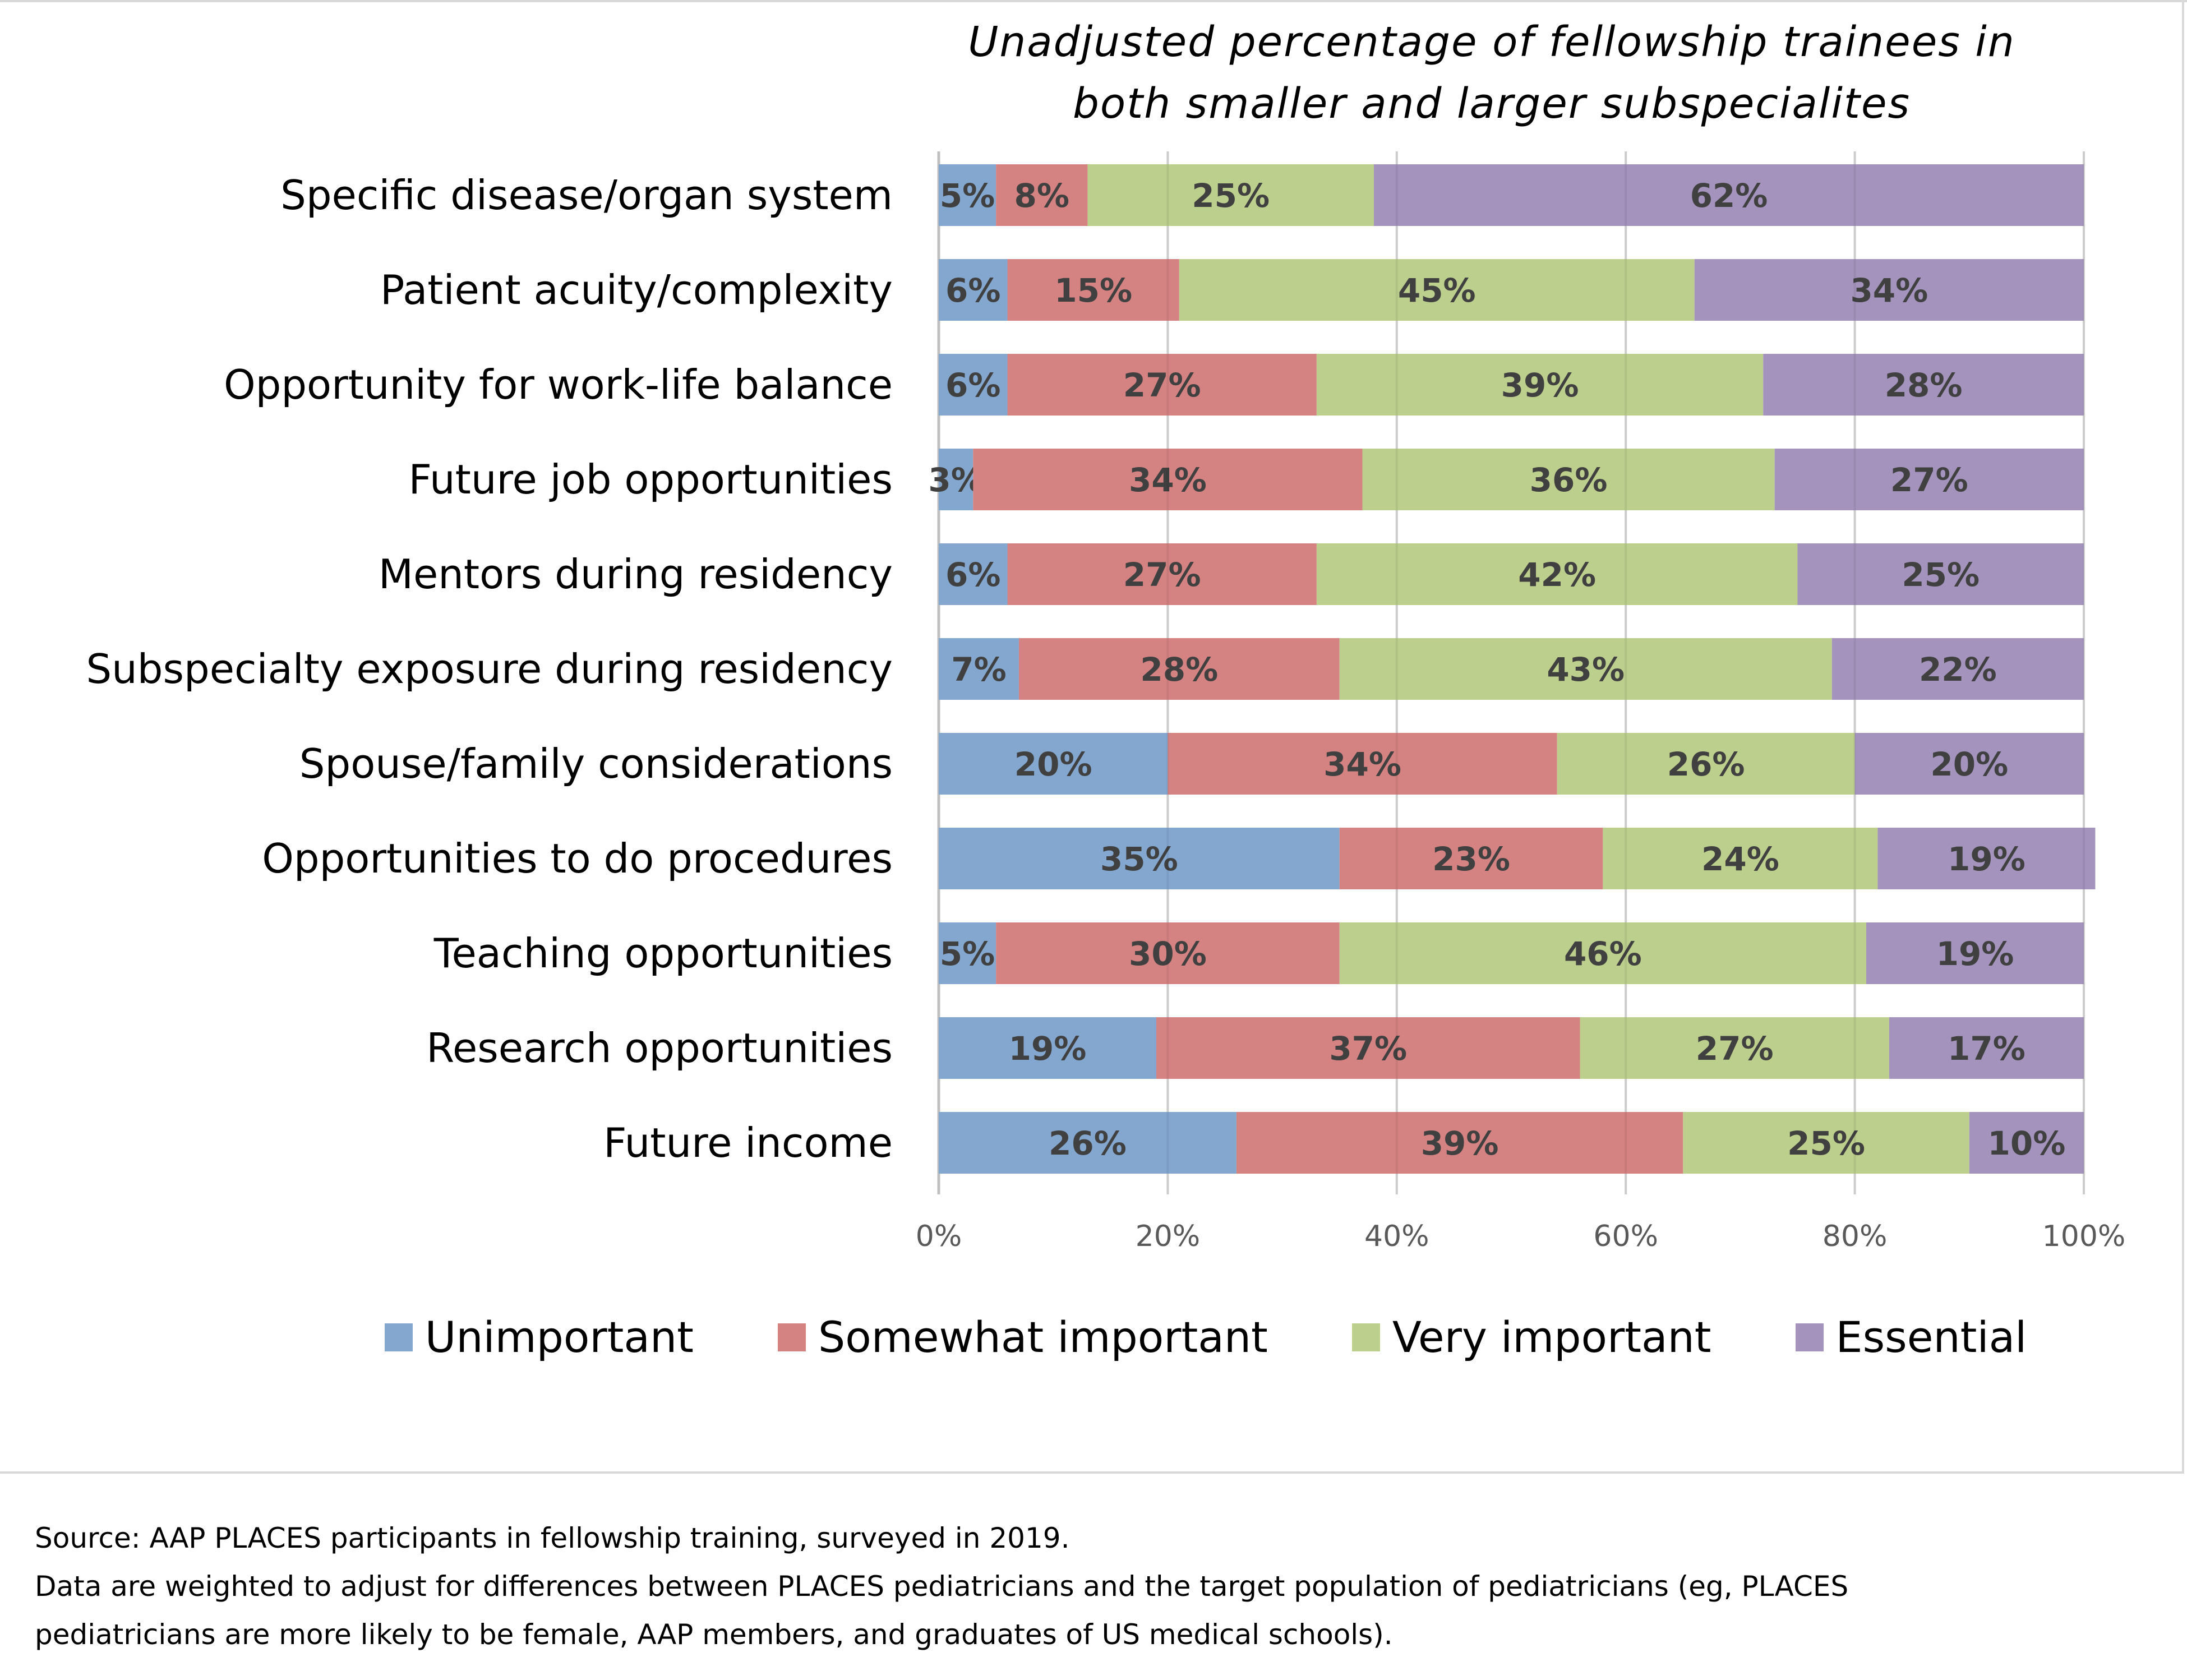 The width and height of the screenshot is (2187, 1680). I want to click on value-label-mentors-during-residency-unimportant: 6%, so click(972, 575).